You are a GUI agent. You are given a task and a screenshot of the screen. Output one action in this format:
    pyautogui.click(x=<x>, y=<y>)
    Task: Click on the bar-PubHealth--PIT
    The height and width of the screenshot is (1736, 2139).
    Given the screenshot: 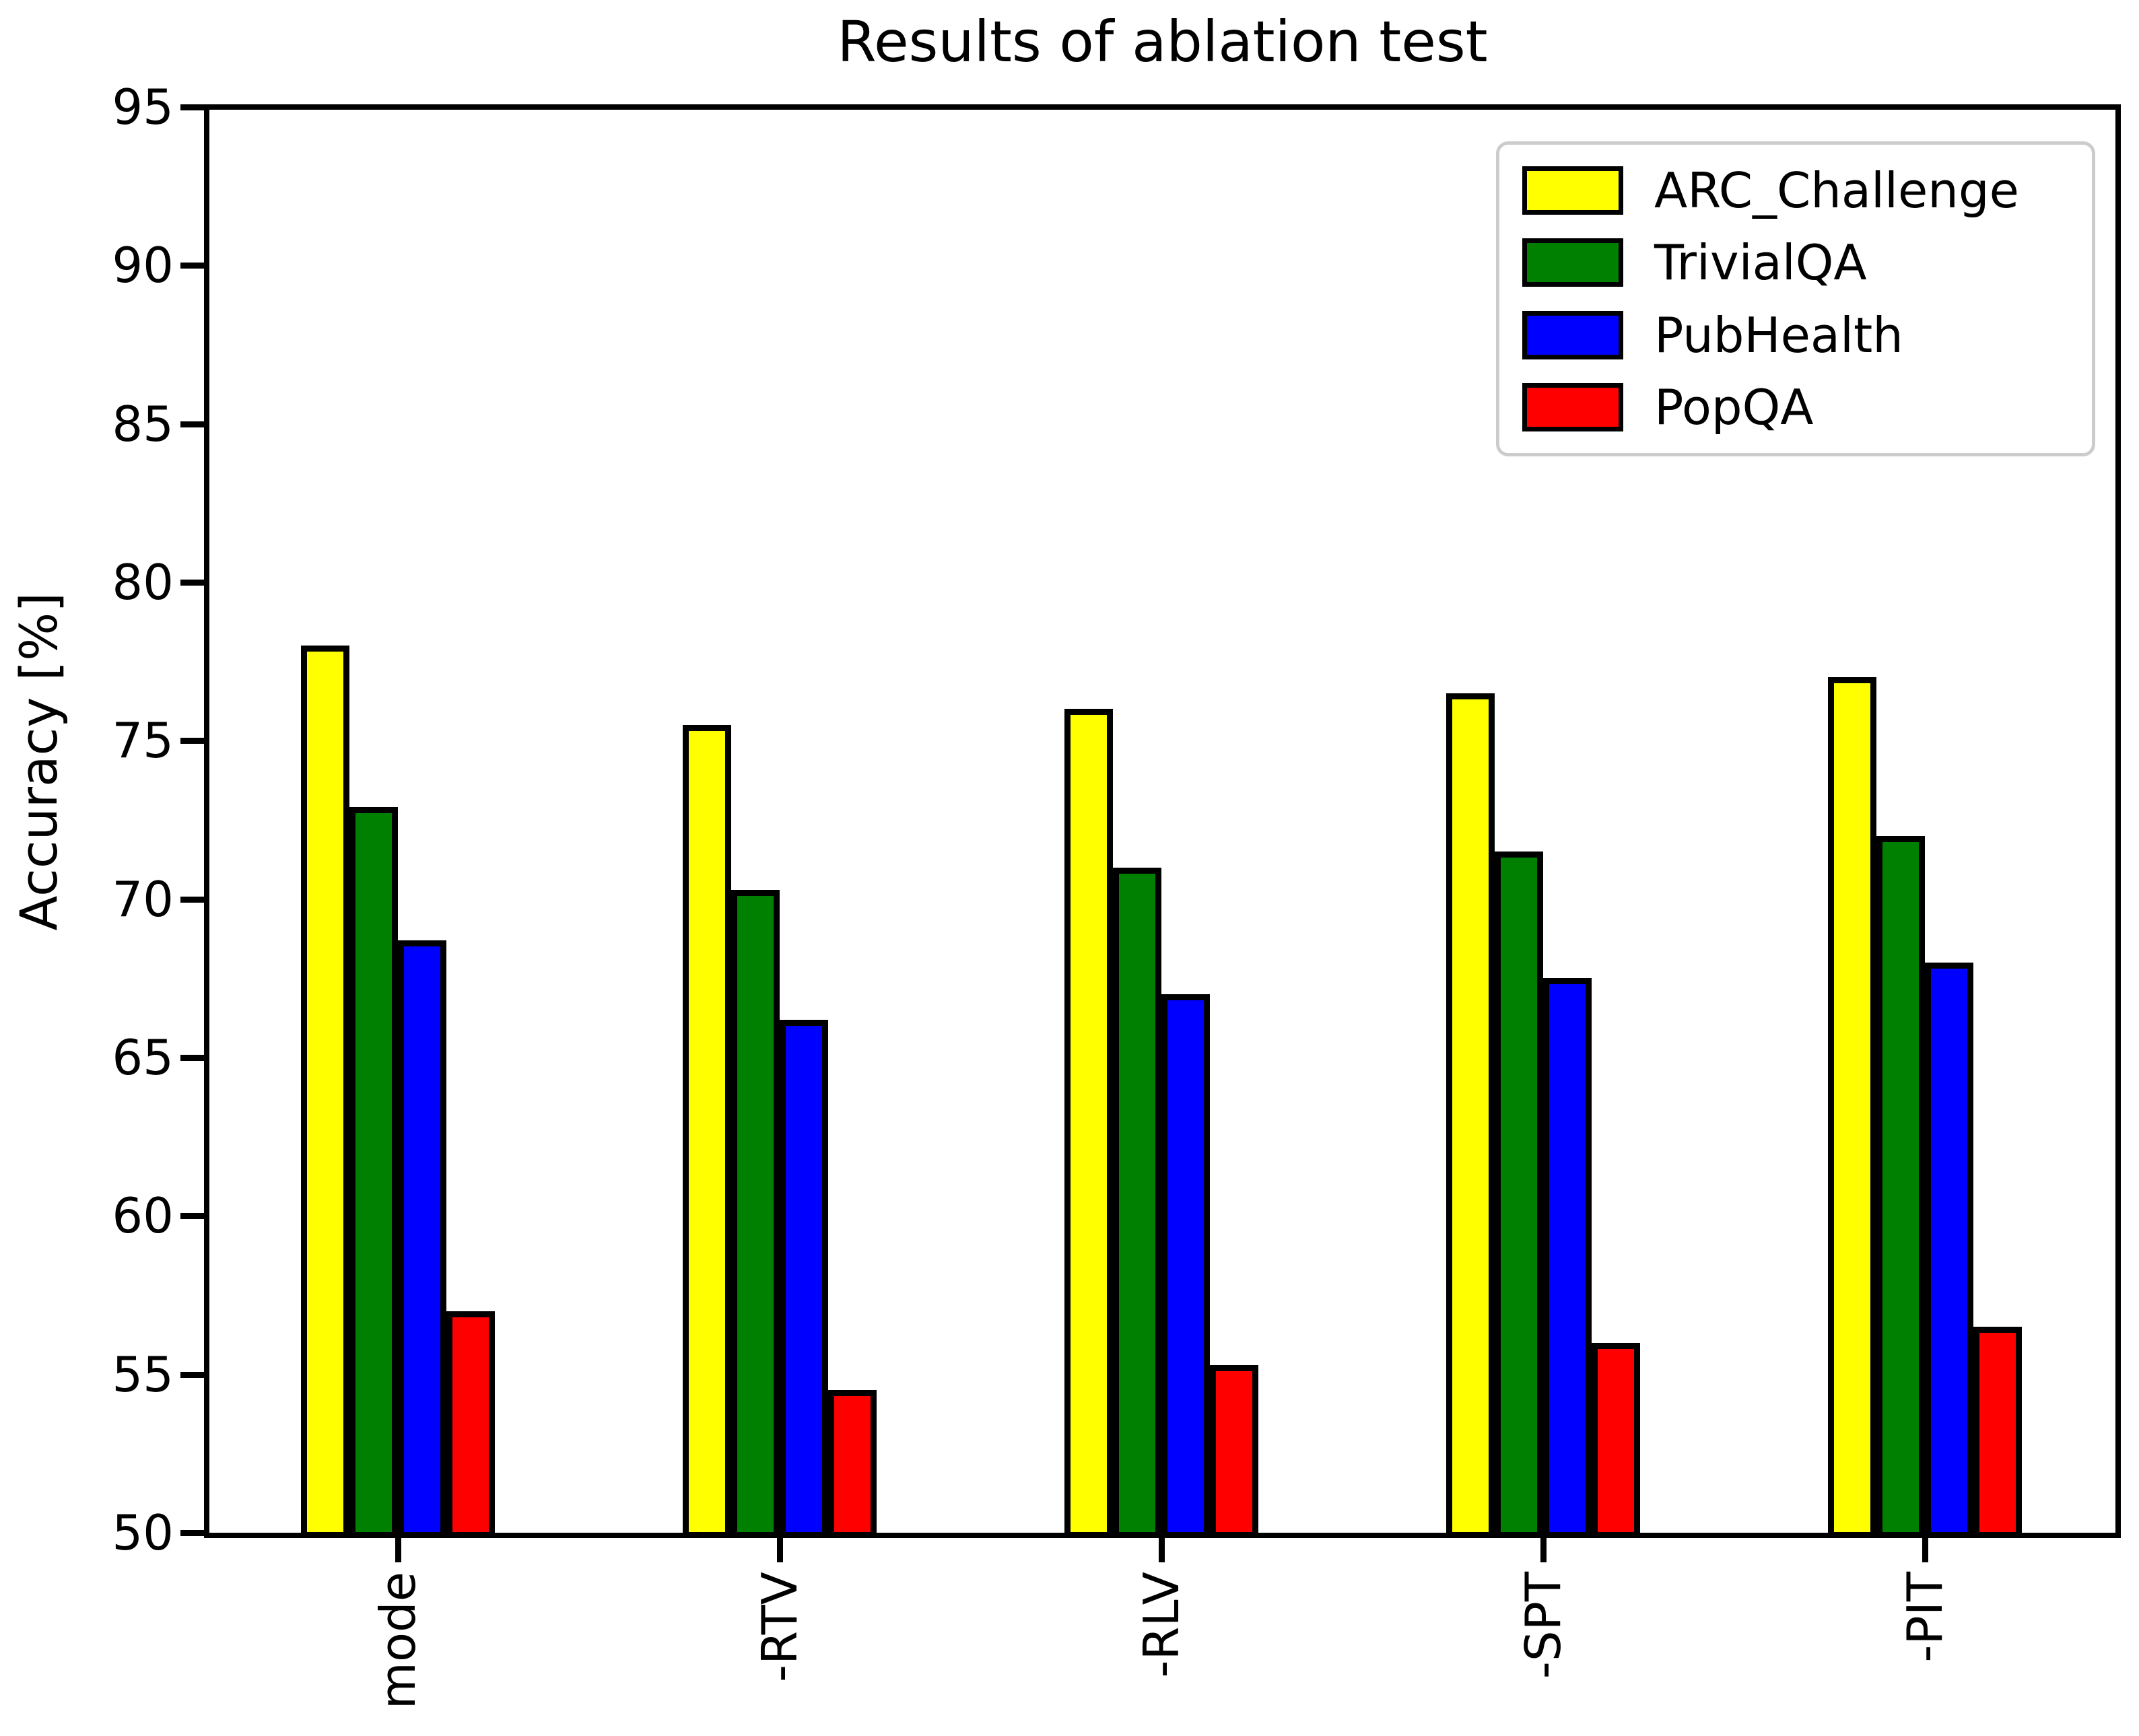 What is the action you would take?
    pyautogui.click(x=1949, y=1250)
    